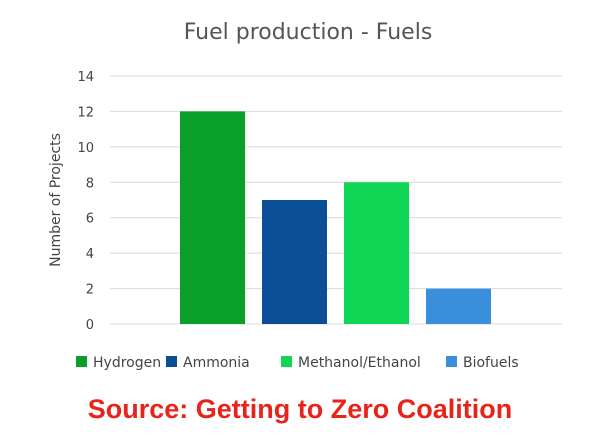  Describe the element at coordinates (308, 32) in the screenshot. I see `chart-title: Fuel production - Fuels` at that location.